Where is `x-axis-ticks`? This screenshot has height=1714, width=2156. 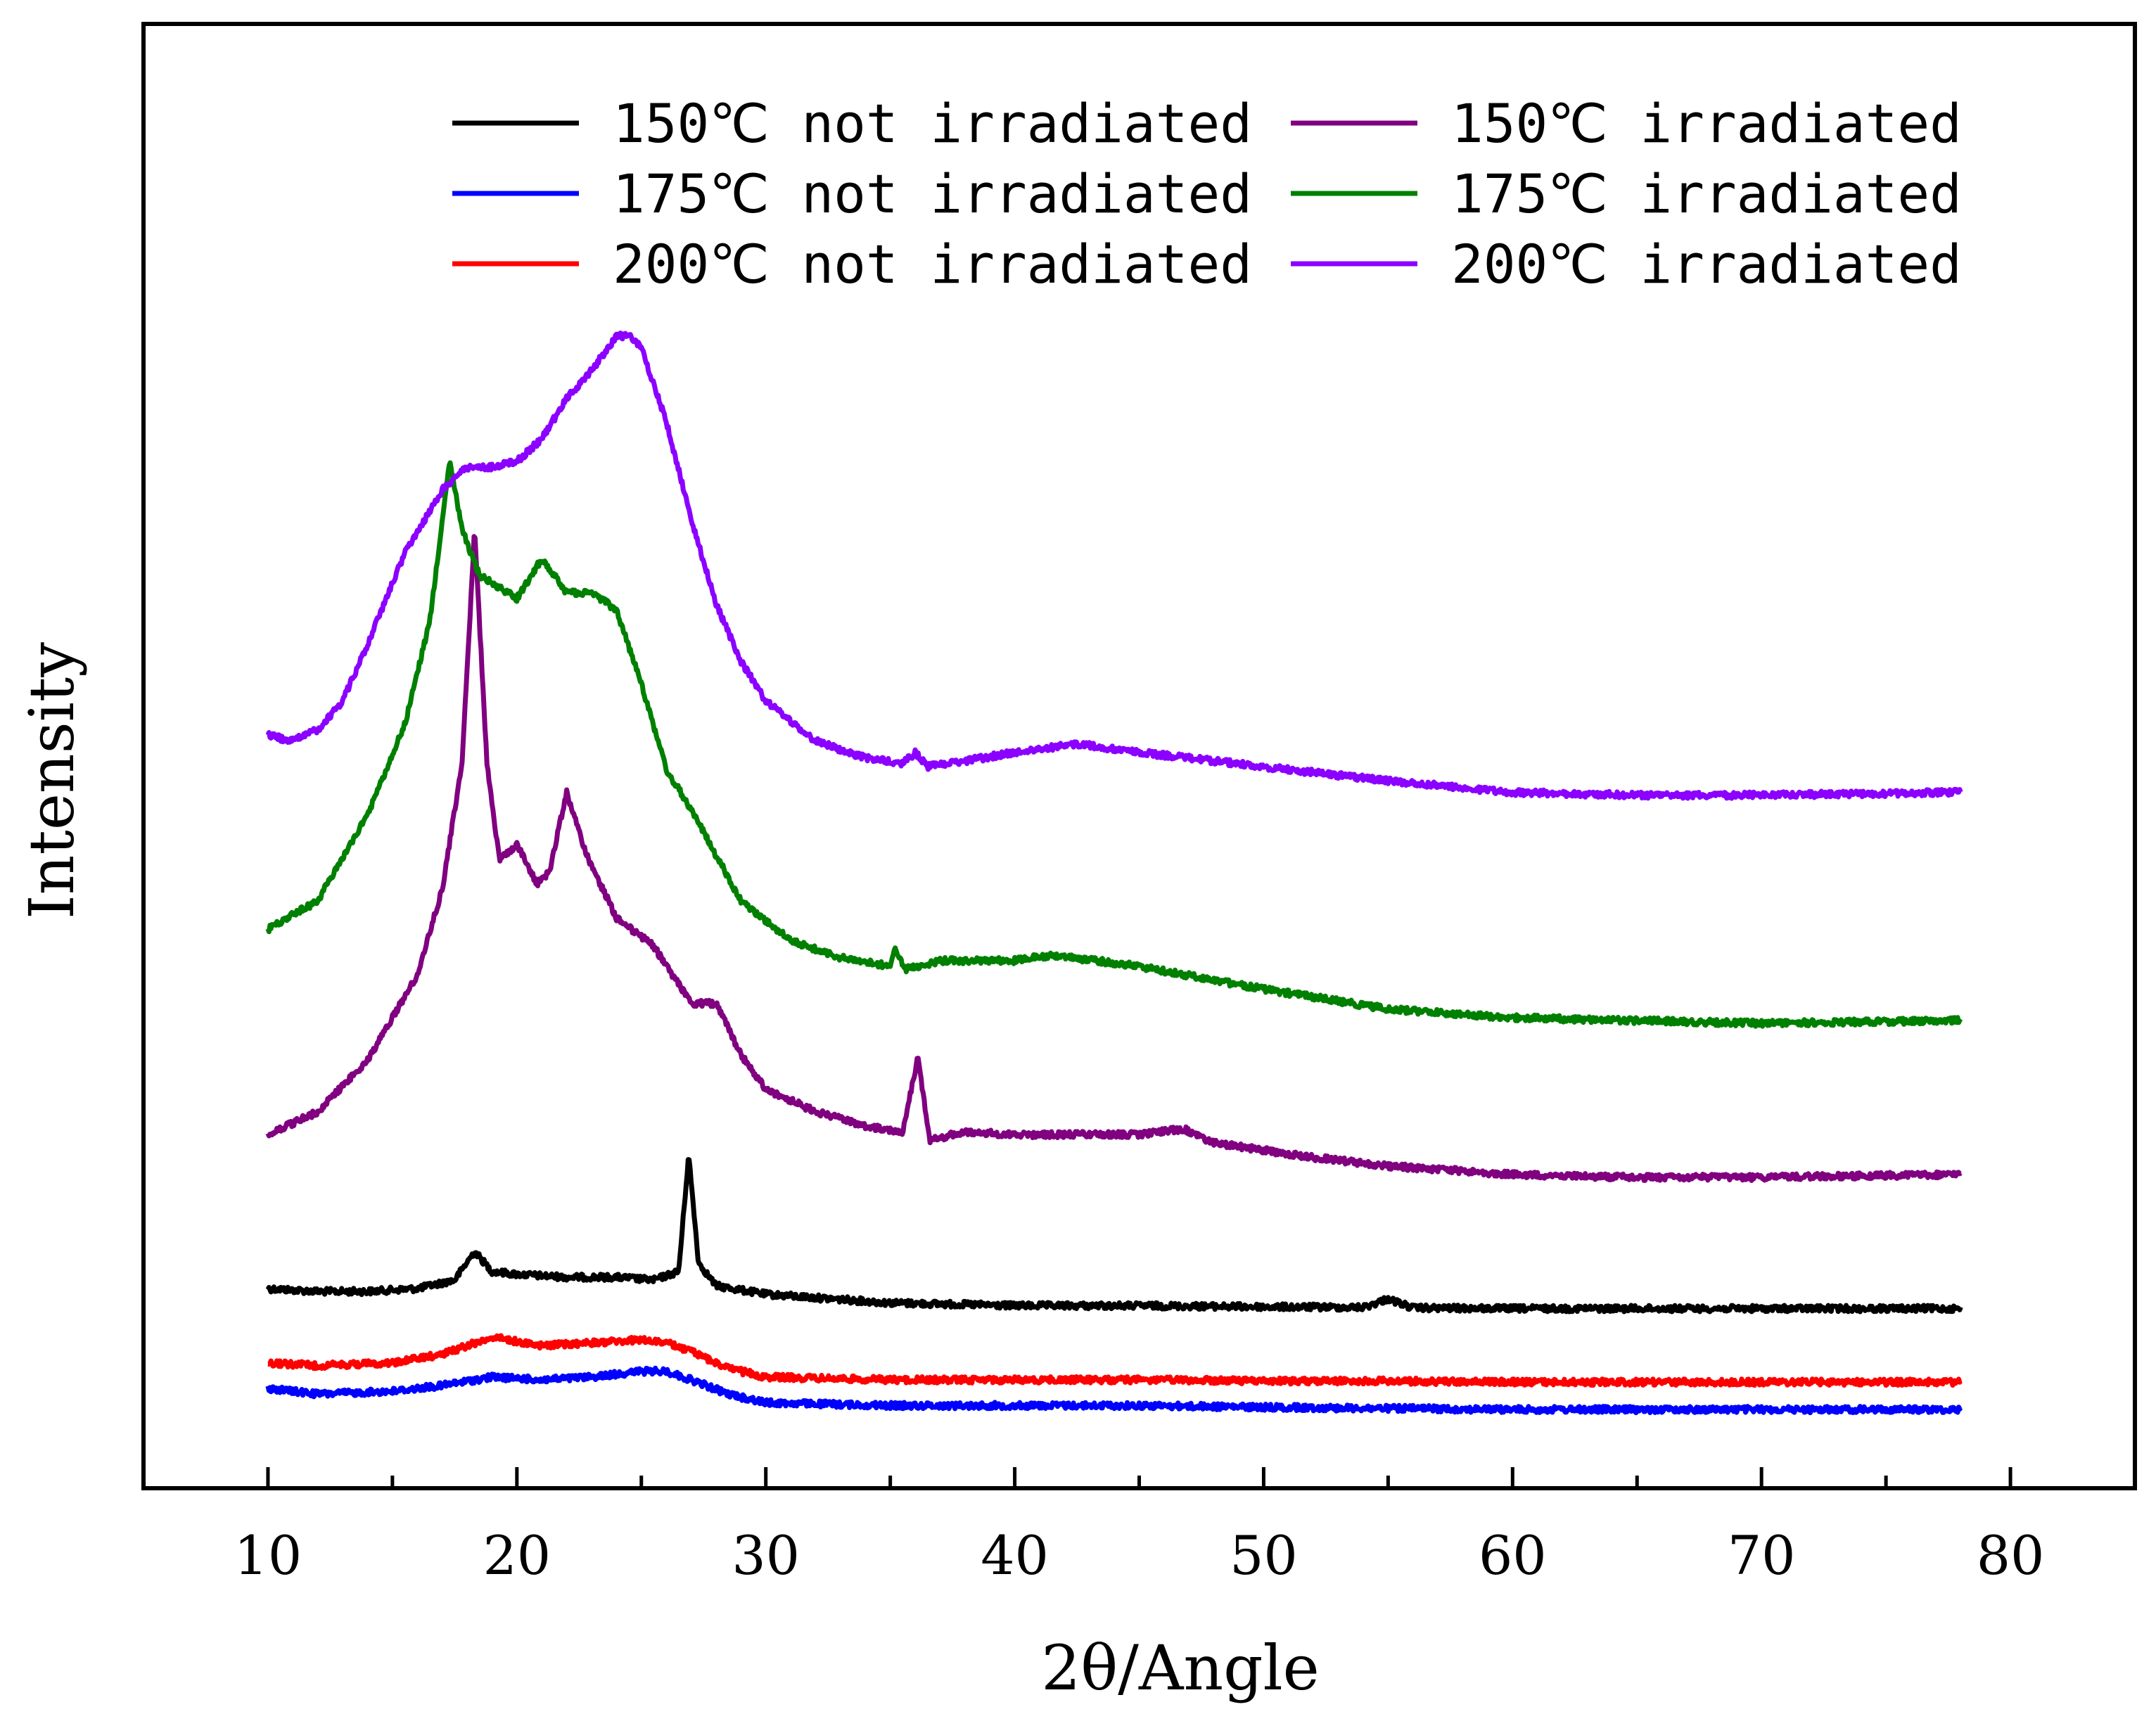 x-axis-ticks is located at coordinates (1139, 1478).